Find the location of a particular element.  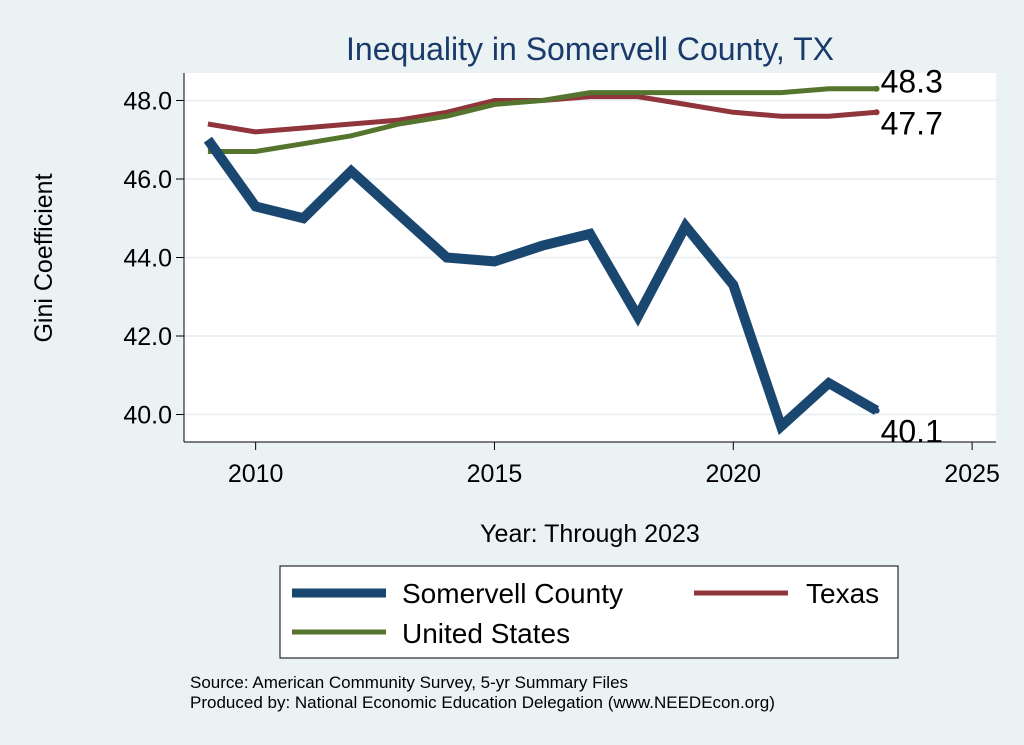

x-tick-label: 2015 is located at coordinates (495, 474).